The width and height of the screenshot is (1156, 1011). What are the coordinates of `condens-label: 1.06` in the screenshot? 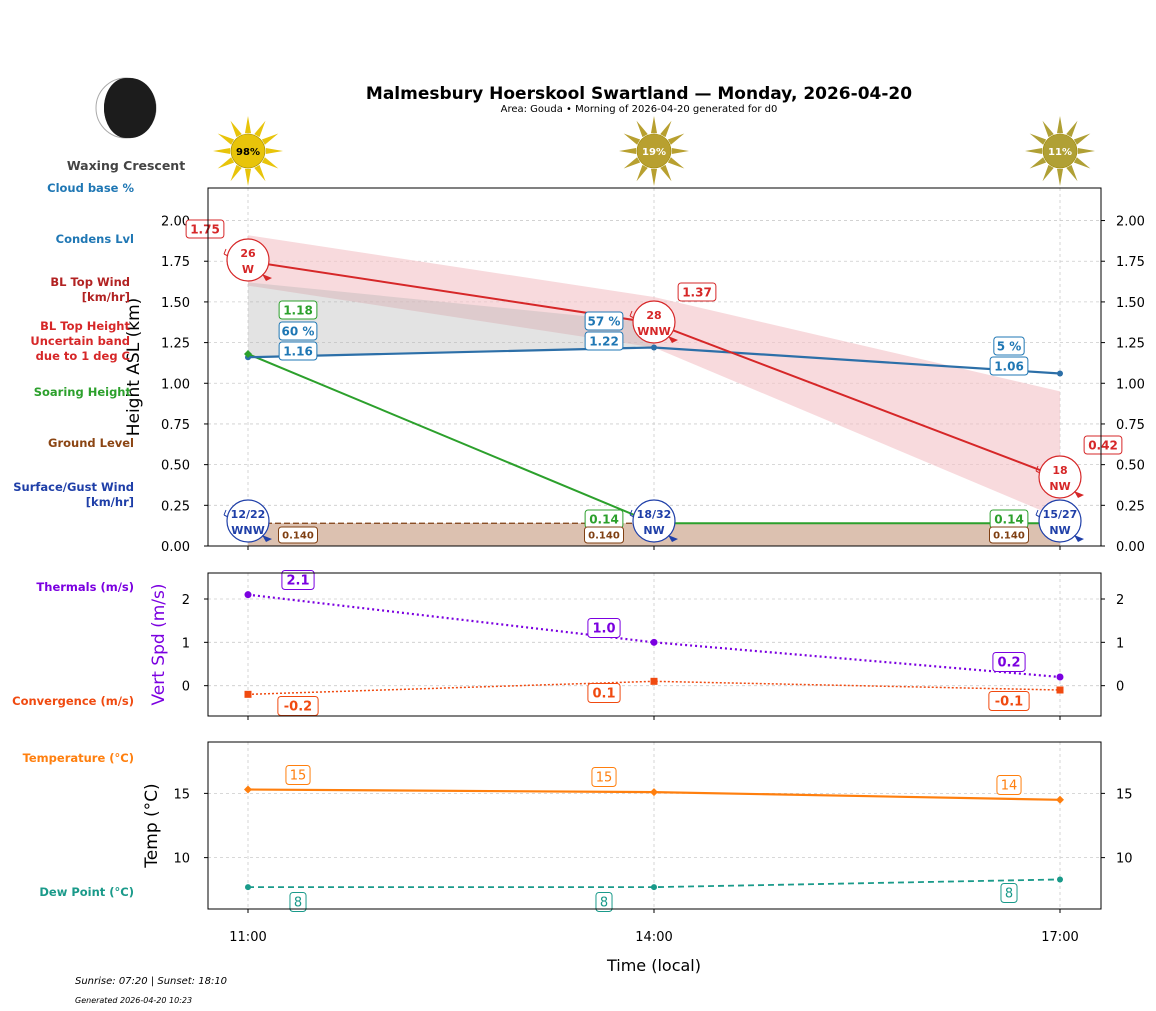 It's located at (1009, 366).